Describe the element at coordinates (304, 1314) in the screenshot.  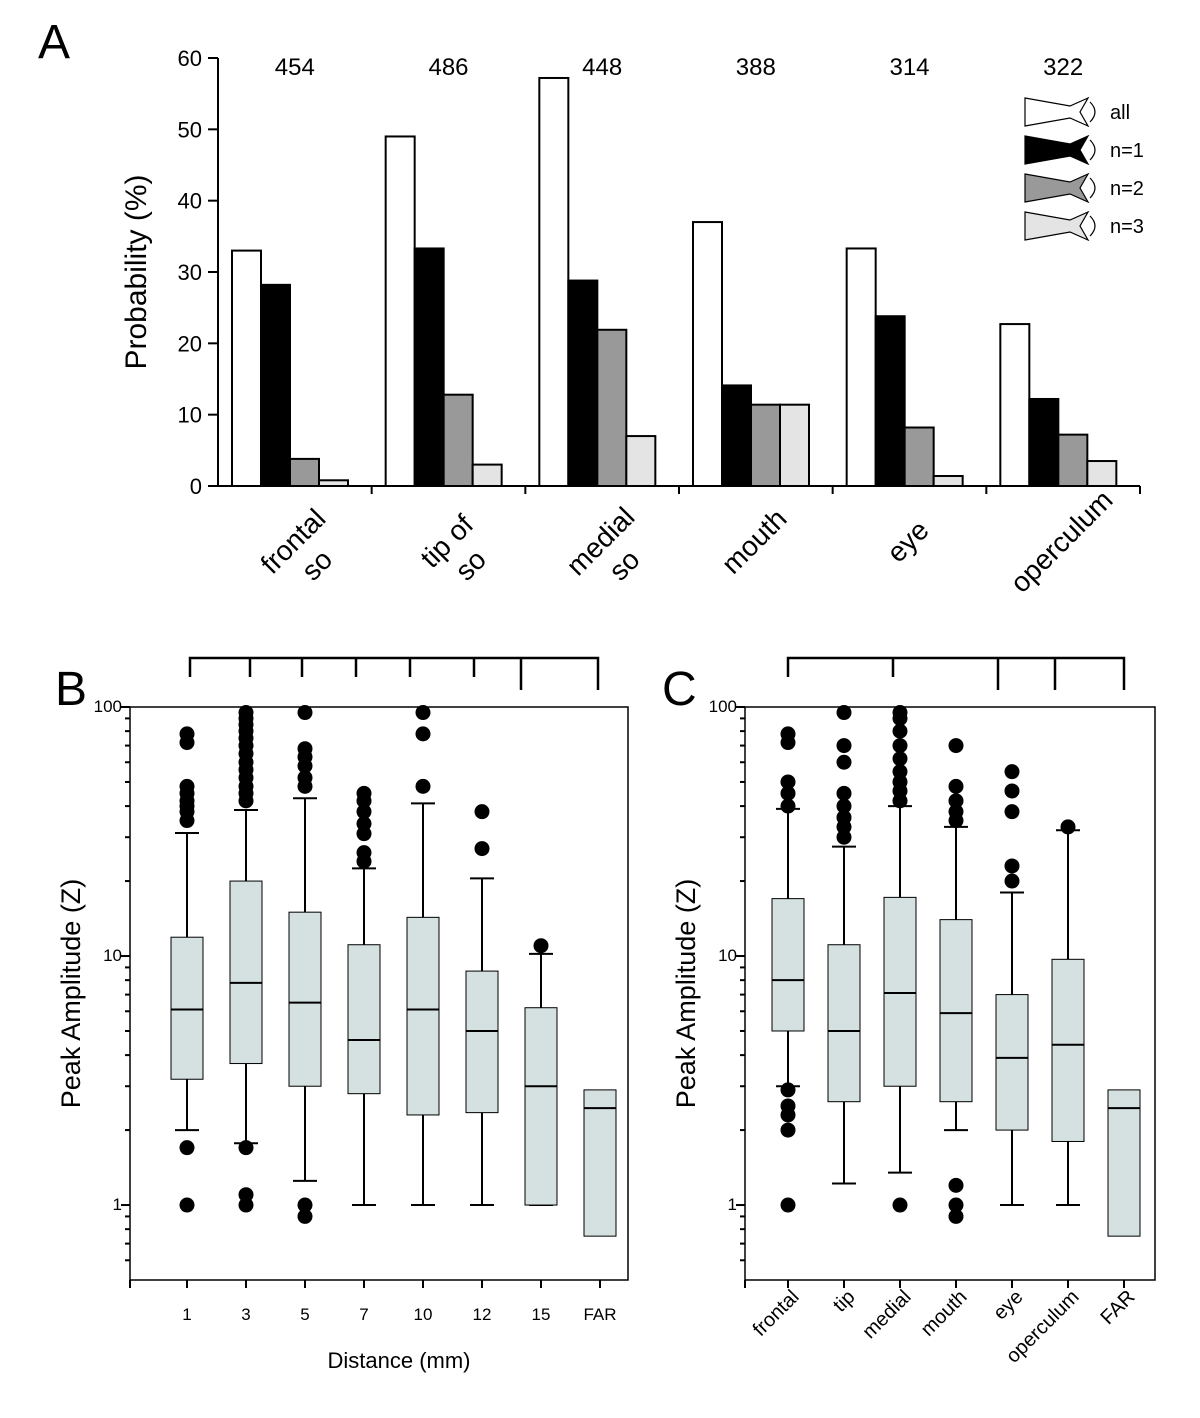
I see `x-tick-label: 5` at that location.